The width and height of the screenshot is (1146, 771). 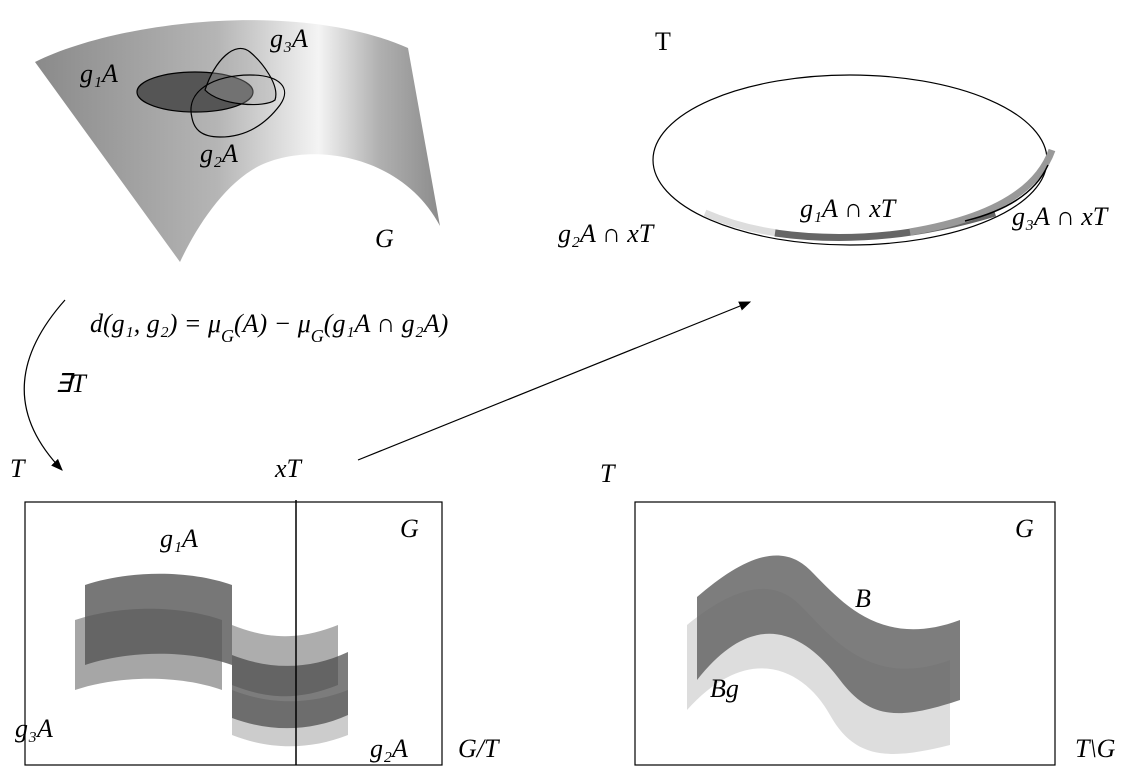 I want to click on band-b, so click(x=828, y=634).